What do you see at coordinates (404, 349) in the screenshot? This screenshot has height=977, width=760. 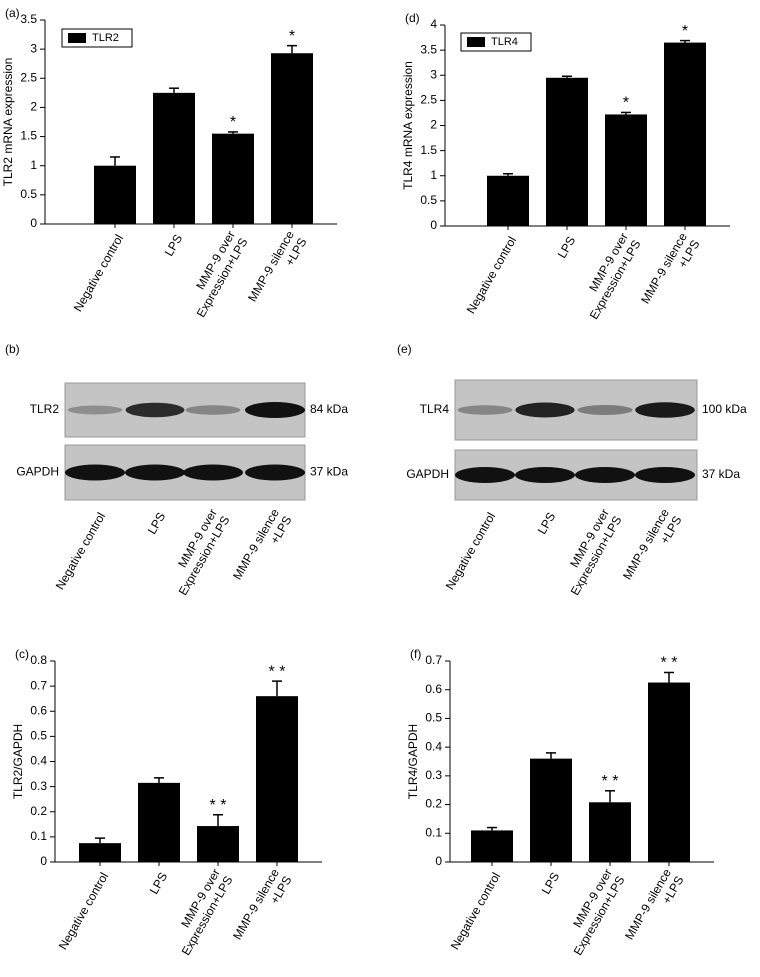 I see `panel-label: (e)` at bounding box center [404, 349].